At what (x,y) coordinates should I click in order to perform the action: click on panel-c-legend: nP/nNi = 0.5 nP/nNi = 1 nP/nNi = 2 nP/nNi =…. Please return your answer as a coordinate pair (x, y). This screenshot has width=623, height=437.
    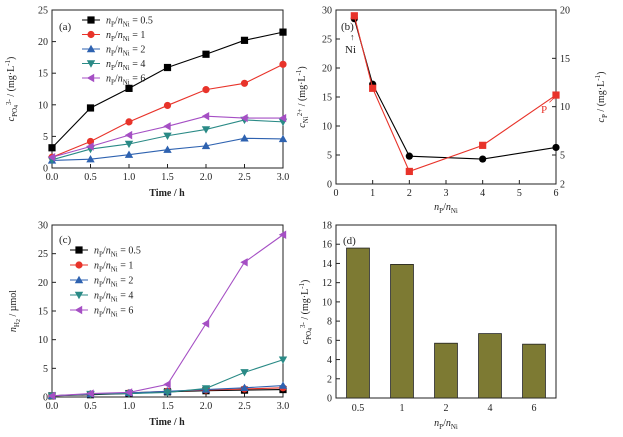
    Looking at the image, I should click on (105, 282).